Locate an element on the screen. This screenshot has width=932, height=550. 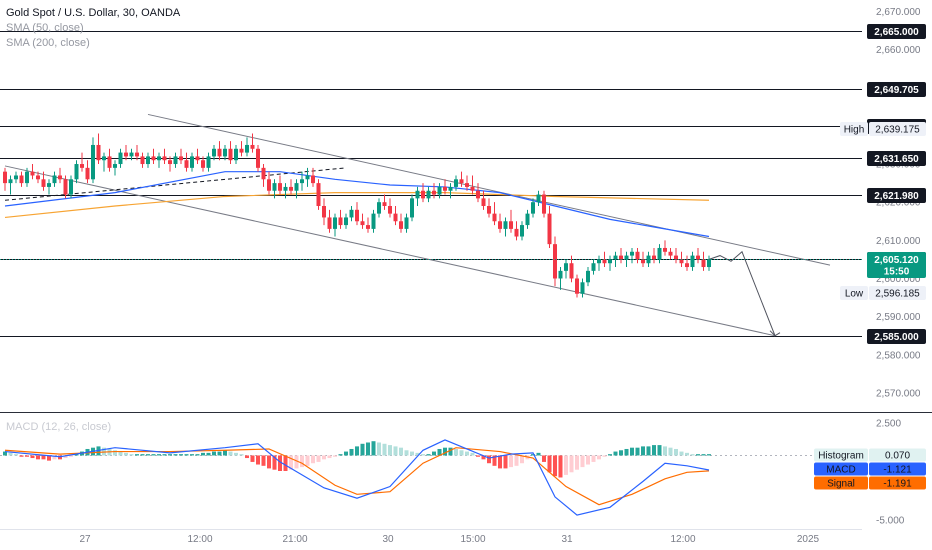
sma50-legend: SMA (50, close) is located at coordinates (45, 28).